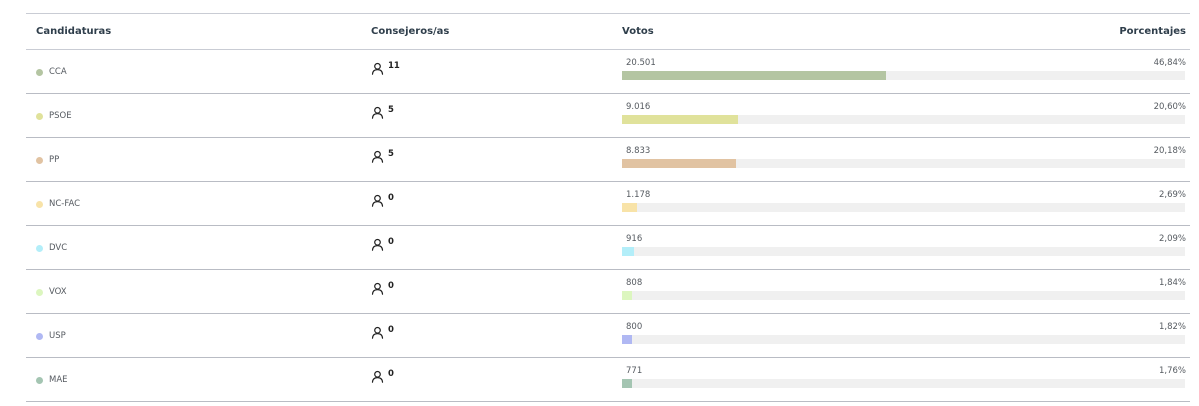 This screenshot has width=1199, height=406. I want to click on table-row: USP 0 800 1,82%, so click(608, 336).